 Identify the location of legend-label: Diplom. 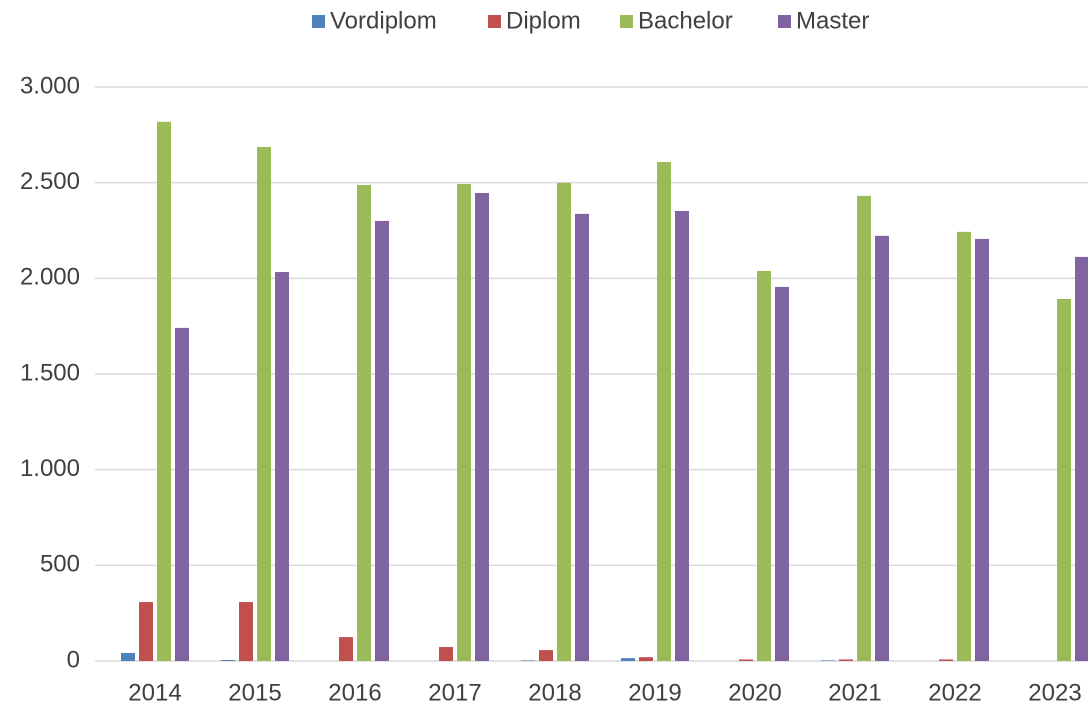
(543, 20).